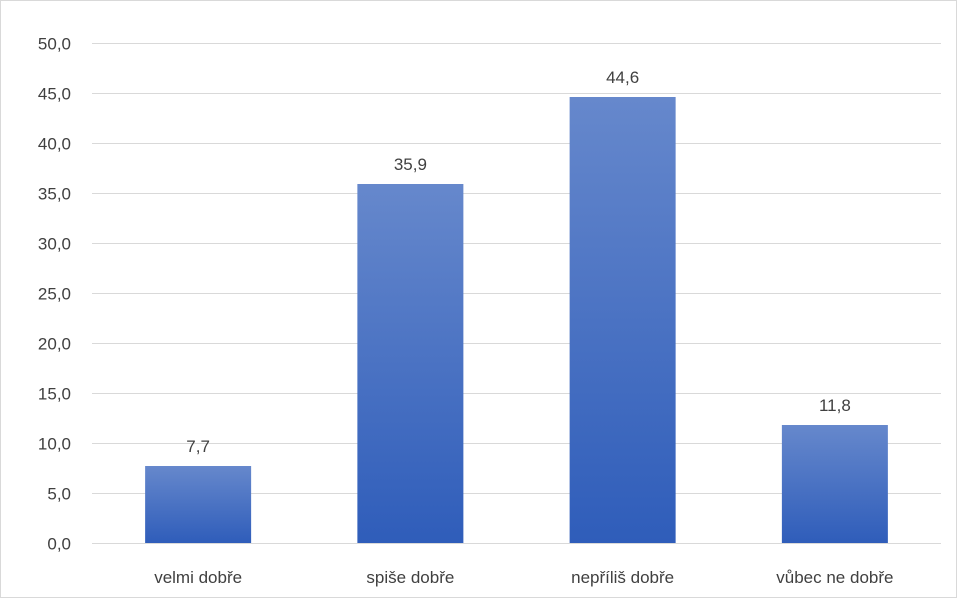 This screenshot has width=957, height=599. What do you see at coordinates (54, 144) in the screenshot?
I see `y-tick-label: 40,0` at bounding box center [54, 144].